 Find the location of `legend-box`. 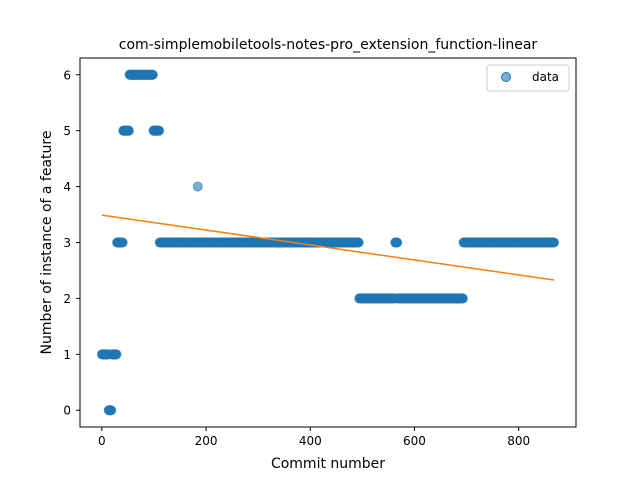

legend-box is located at coordinates (528, 78).